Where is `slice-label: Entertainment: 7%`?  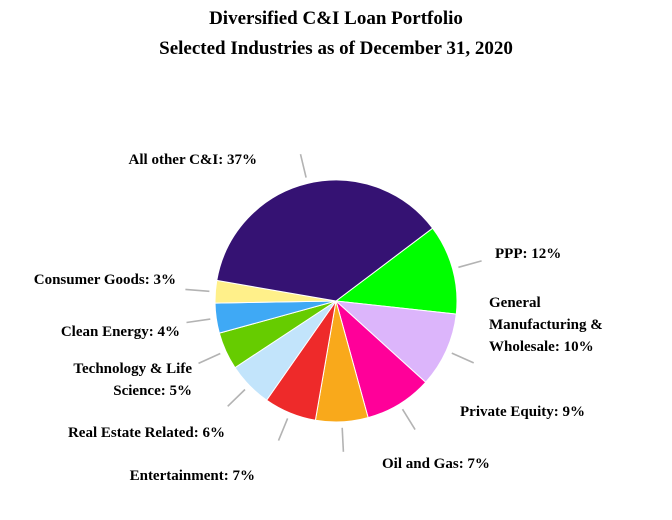 slice-label: Entertainment: 7% is located at coordinates (192, 476).